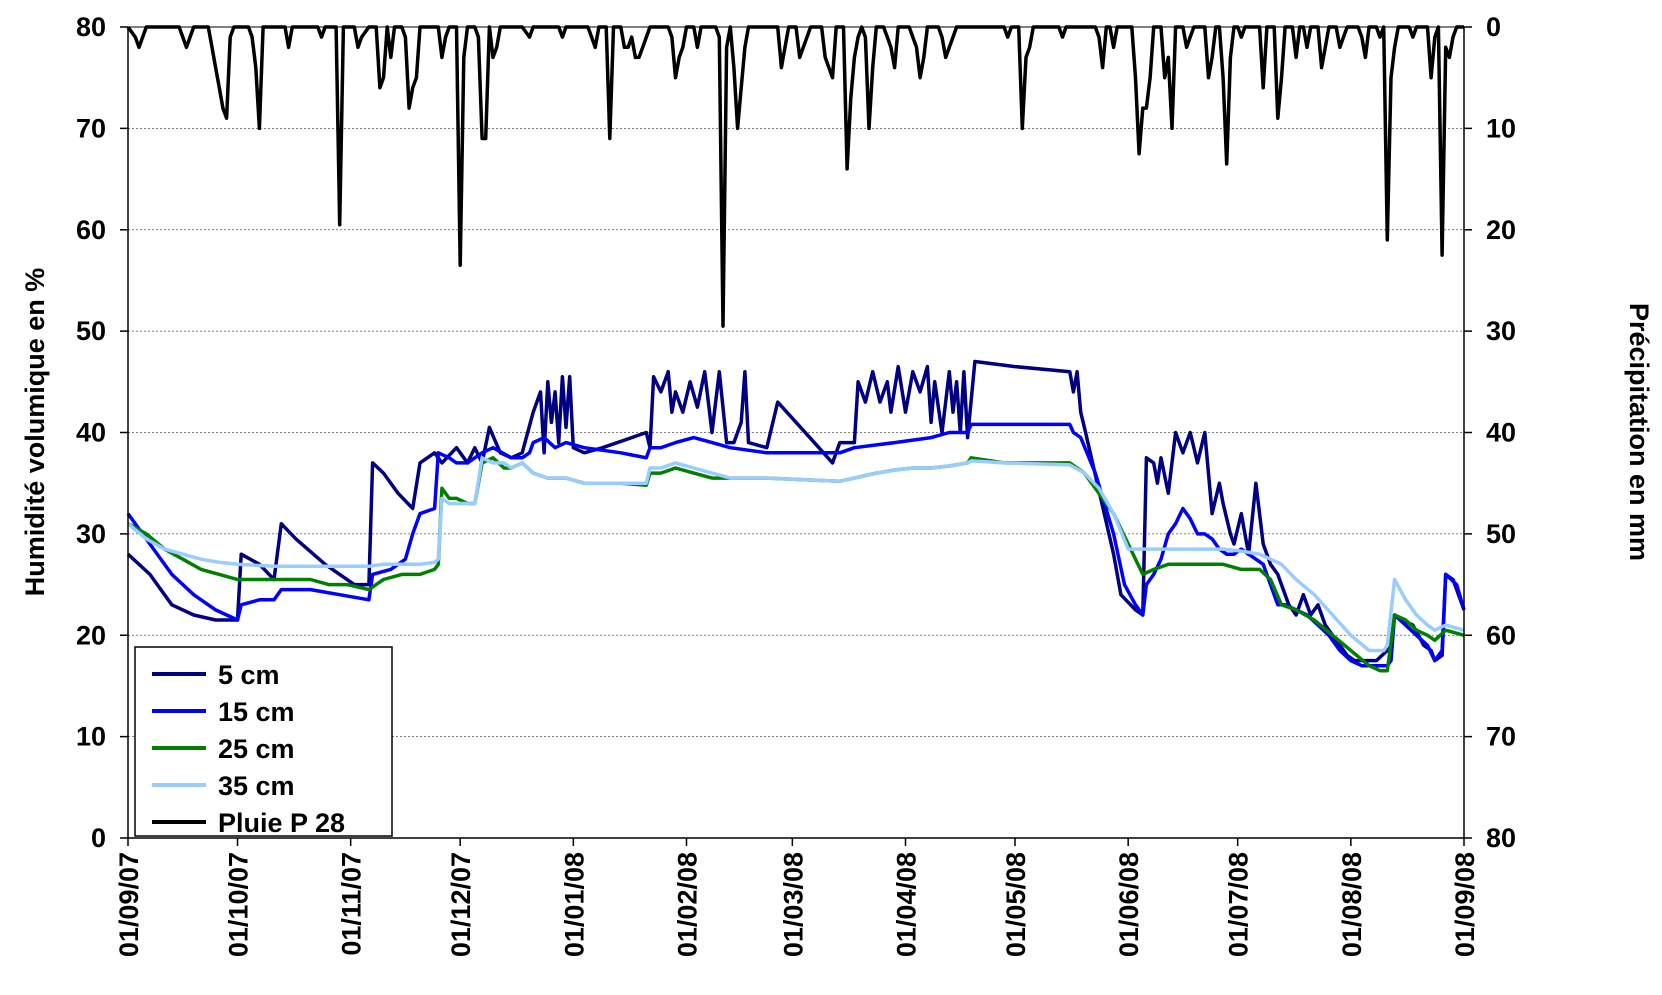 This screenshot has height=995, width=1662. Describe the element at coordinates (256, 786) in the screenshot. I see `legend-label: 35 cm` at that location.